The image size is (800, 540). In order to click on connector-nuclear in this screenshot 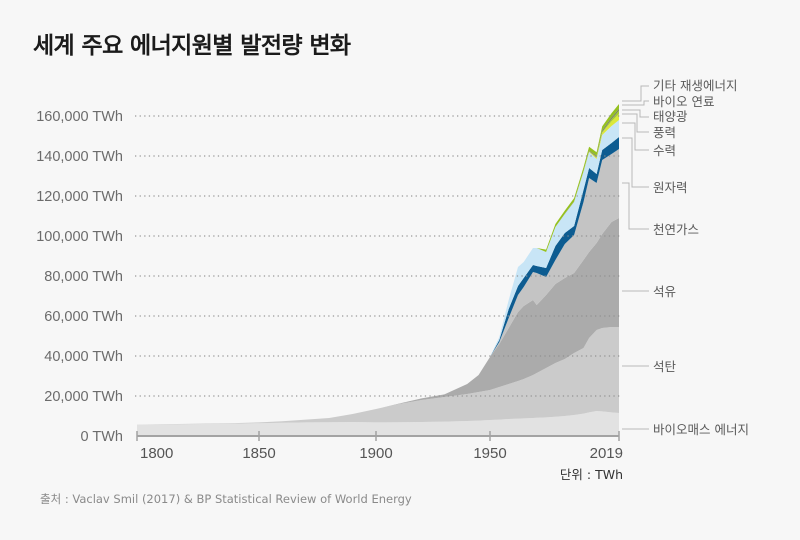, I will do `click(635, 162)`.